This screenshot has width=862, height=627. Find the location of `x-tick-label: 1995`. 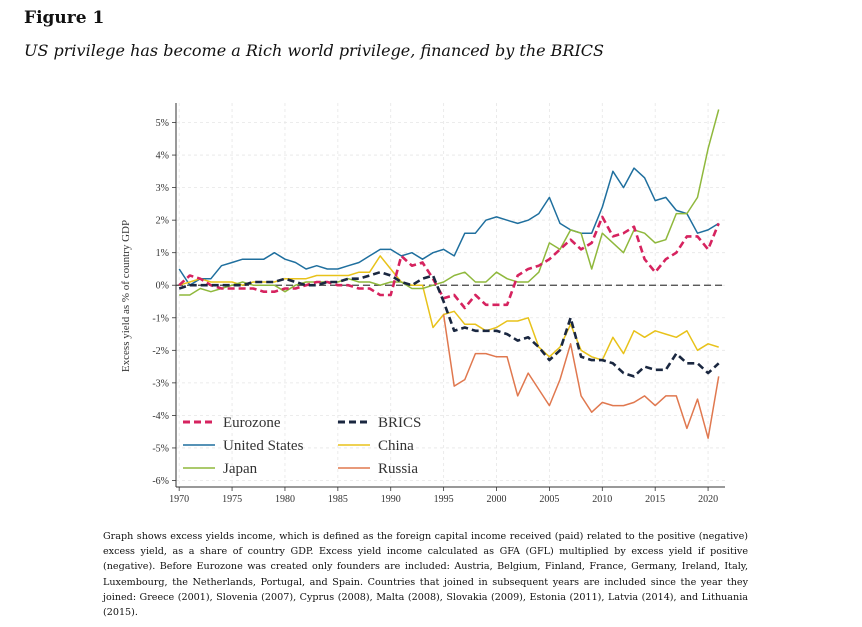

x-tick-label: 1995 is located at coordinates (444, 499).